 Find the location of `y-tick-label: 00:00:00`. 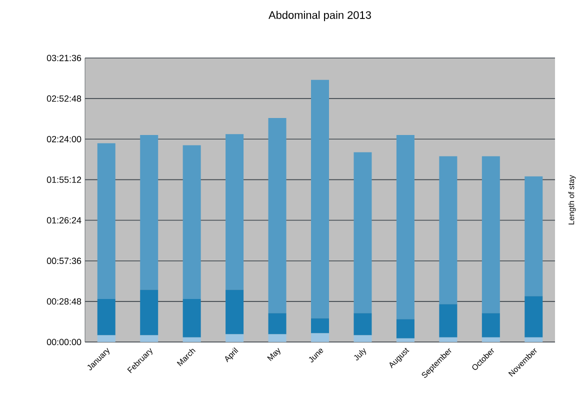

y-tick-label: 00:00:00 is located at coordinates (64, 342).